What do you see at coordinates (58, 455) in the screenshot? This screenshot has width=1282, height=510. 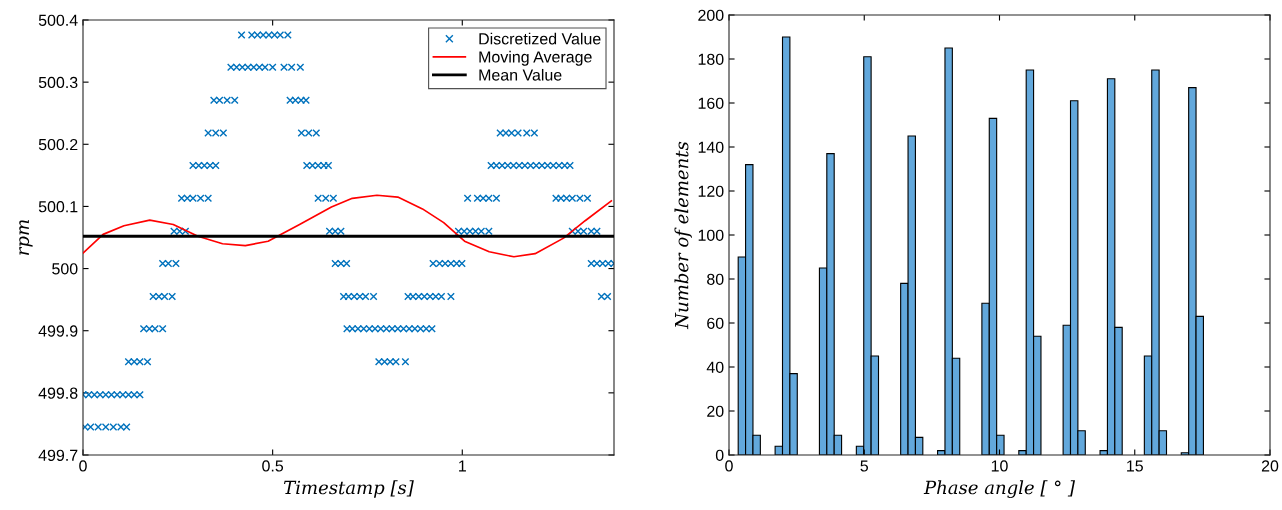 I see `y-tick-label: 499.7` at bounding box center [58, 455].